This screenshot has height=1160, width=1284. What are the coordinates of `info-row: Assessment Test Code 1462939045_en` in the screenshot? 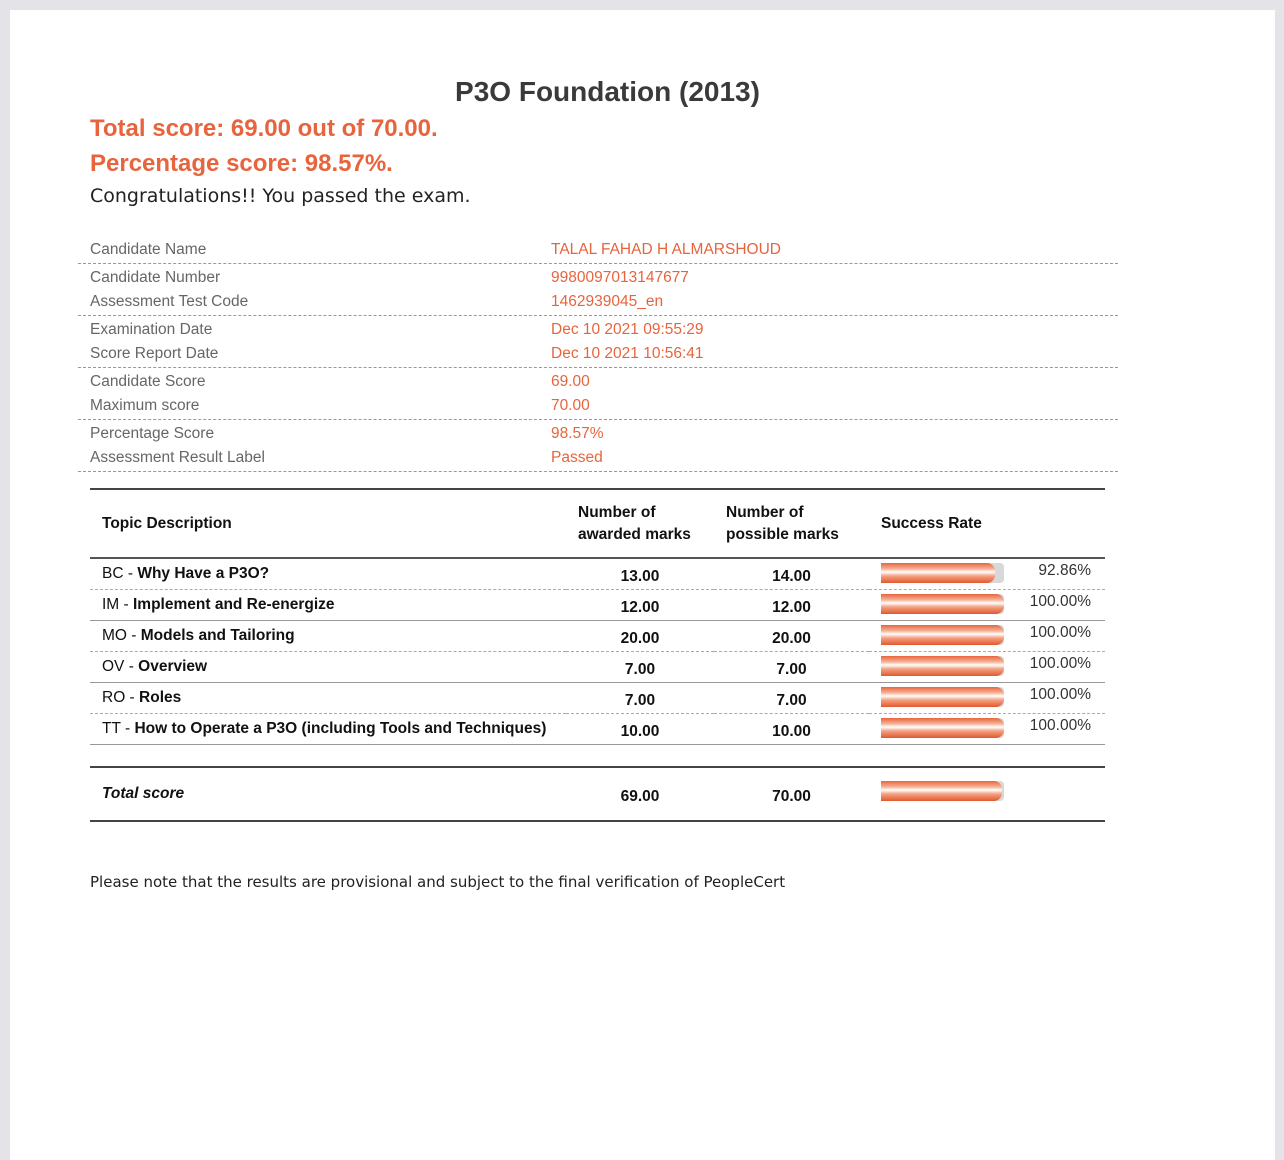 It's located at (598, 302).